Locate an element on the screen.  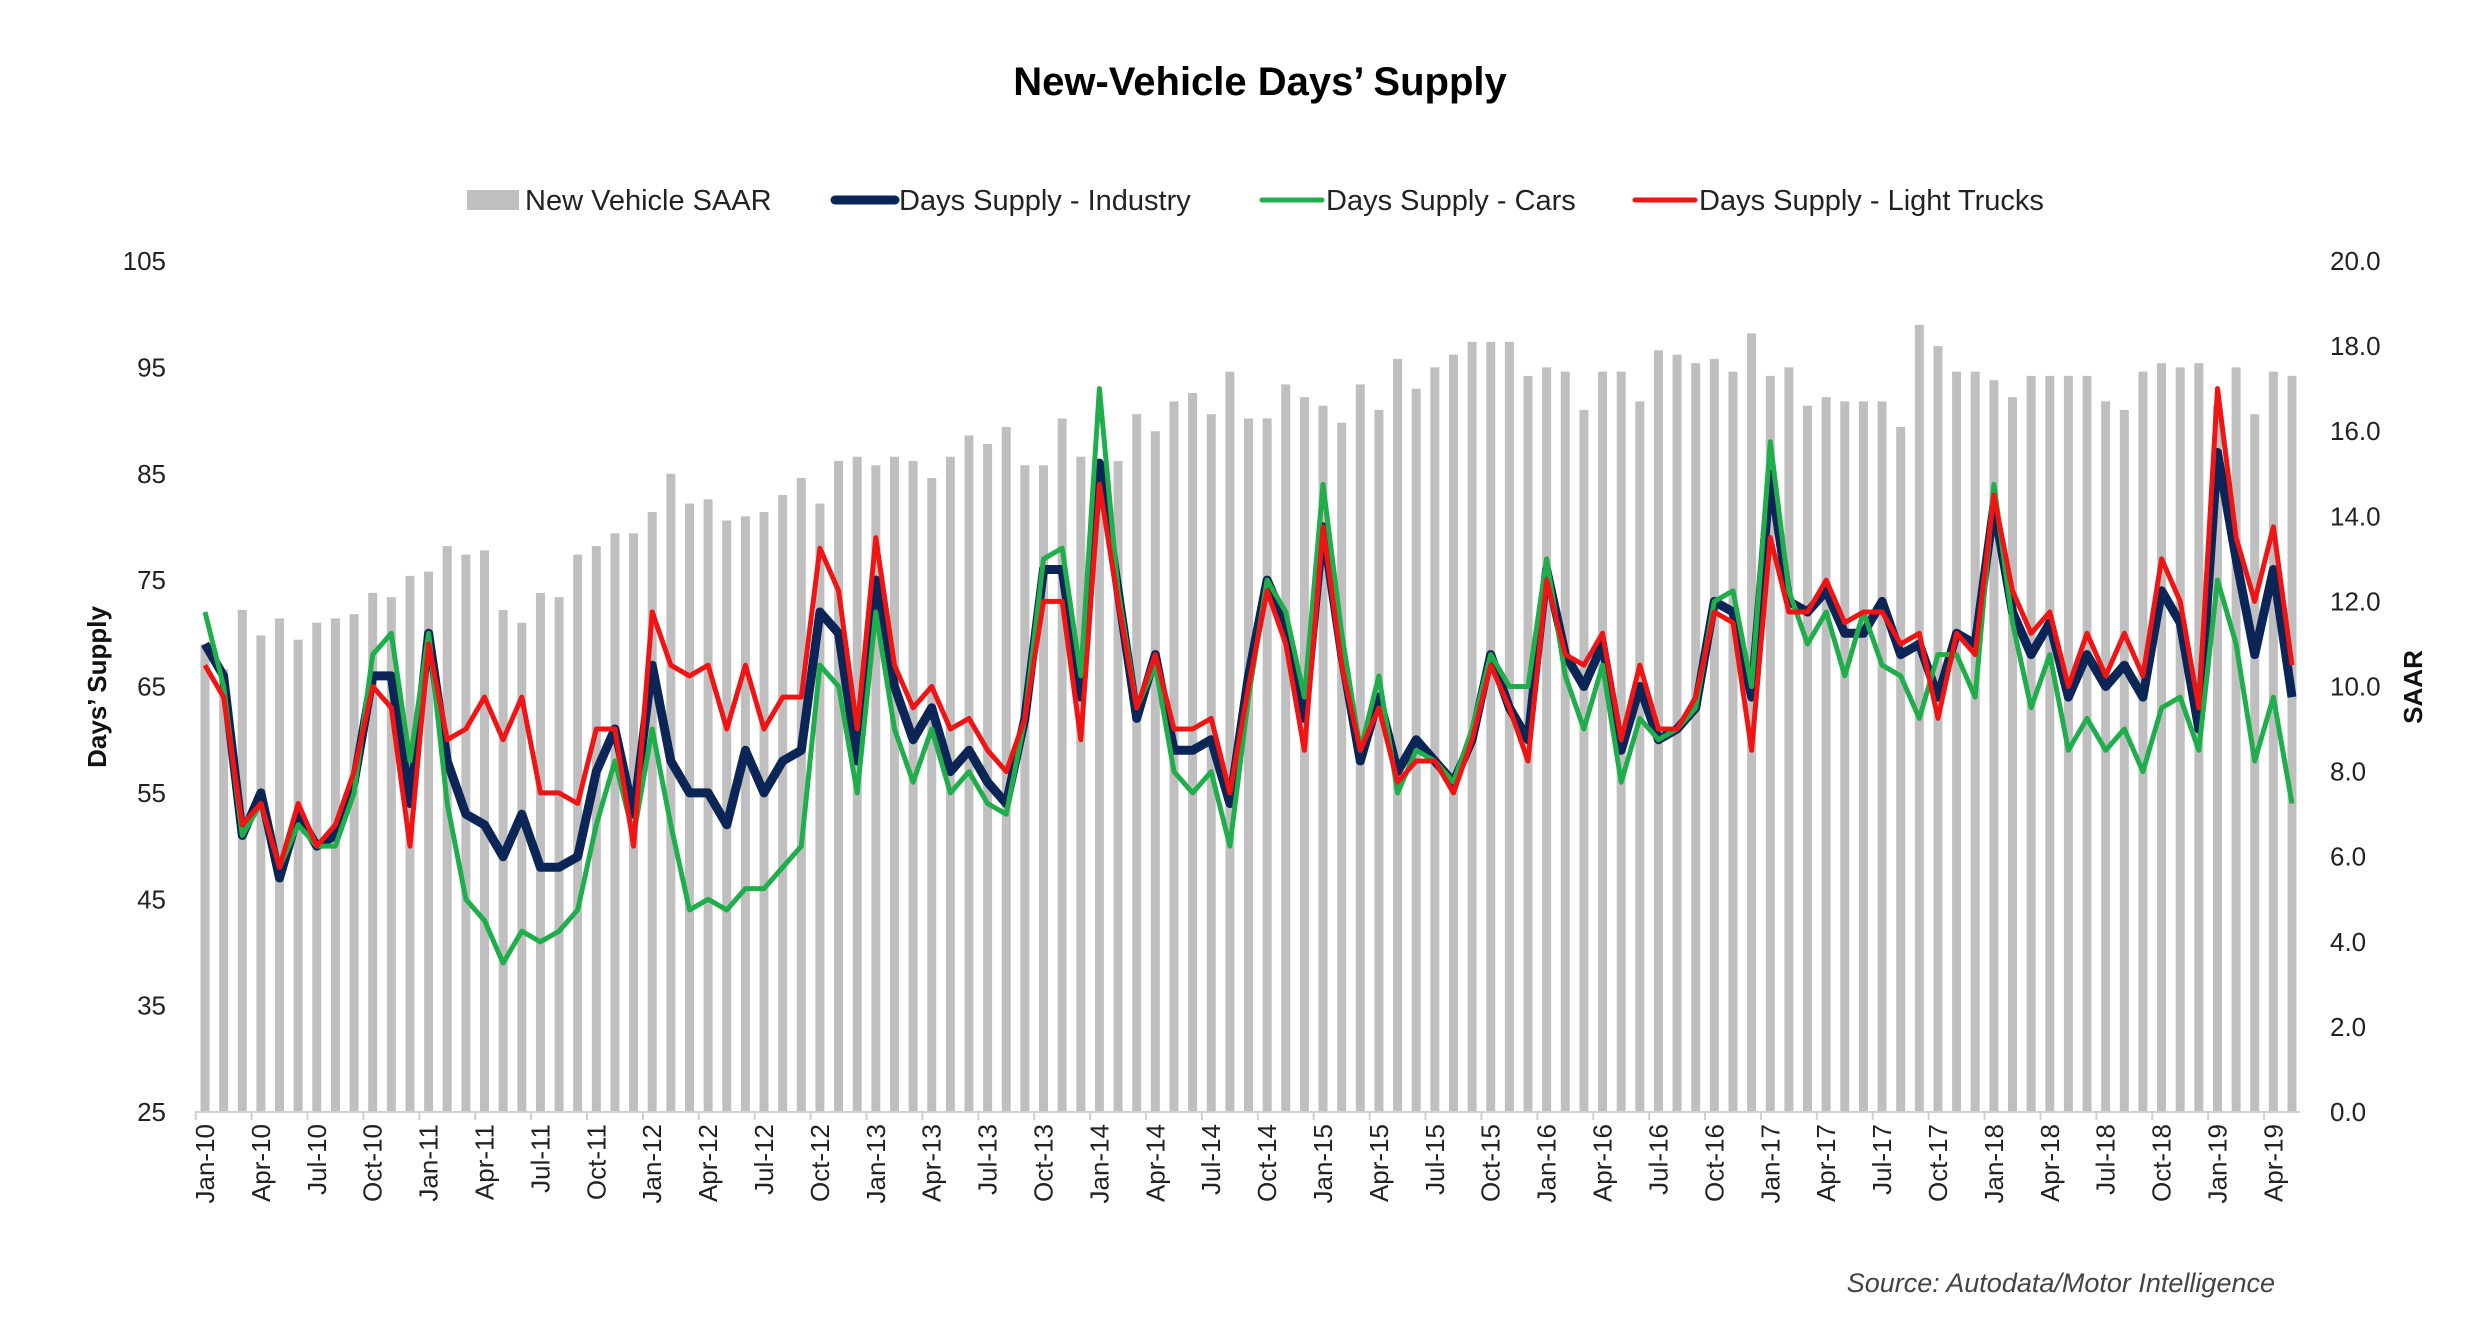
y-tick-label: 105 is located at coordinates (144, 261).